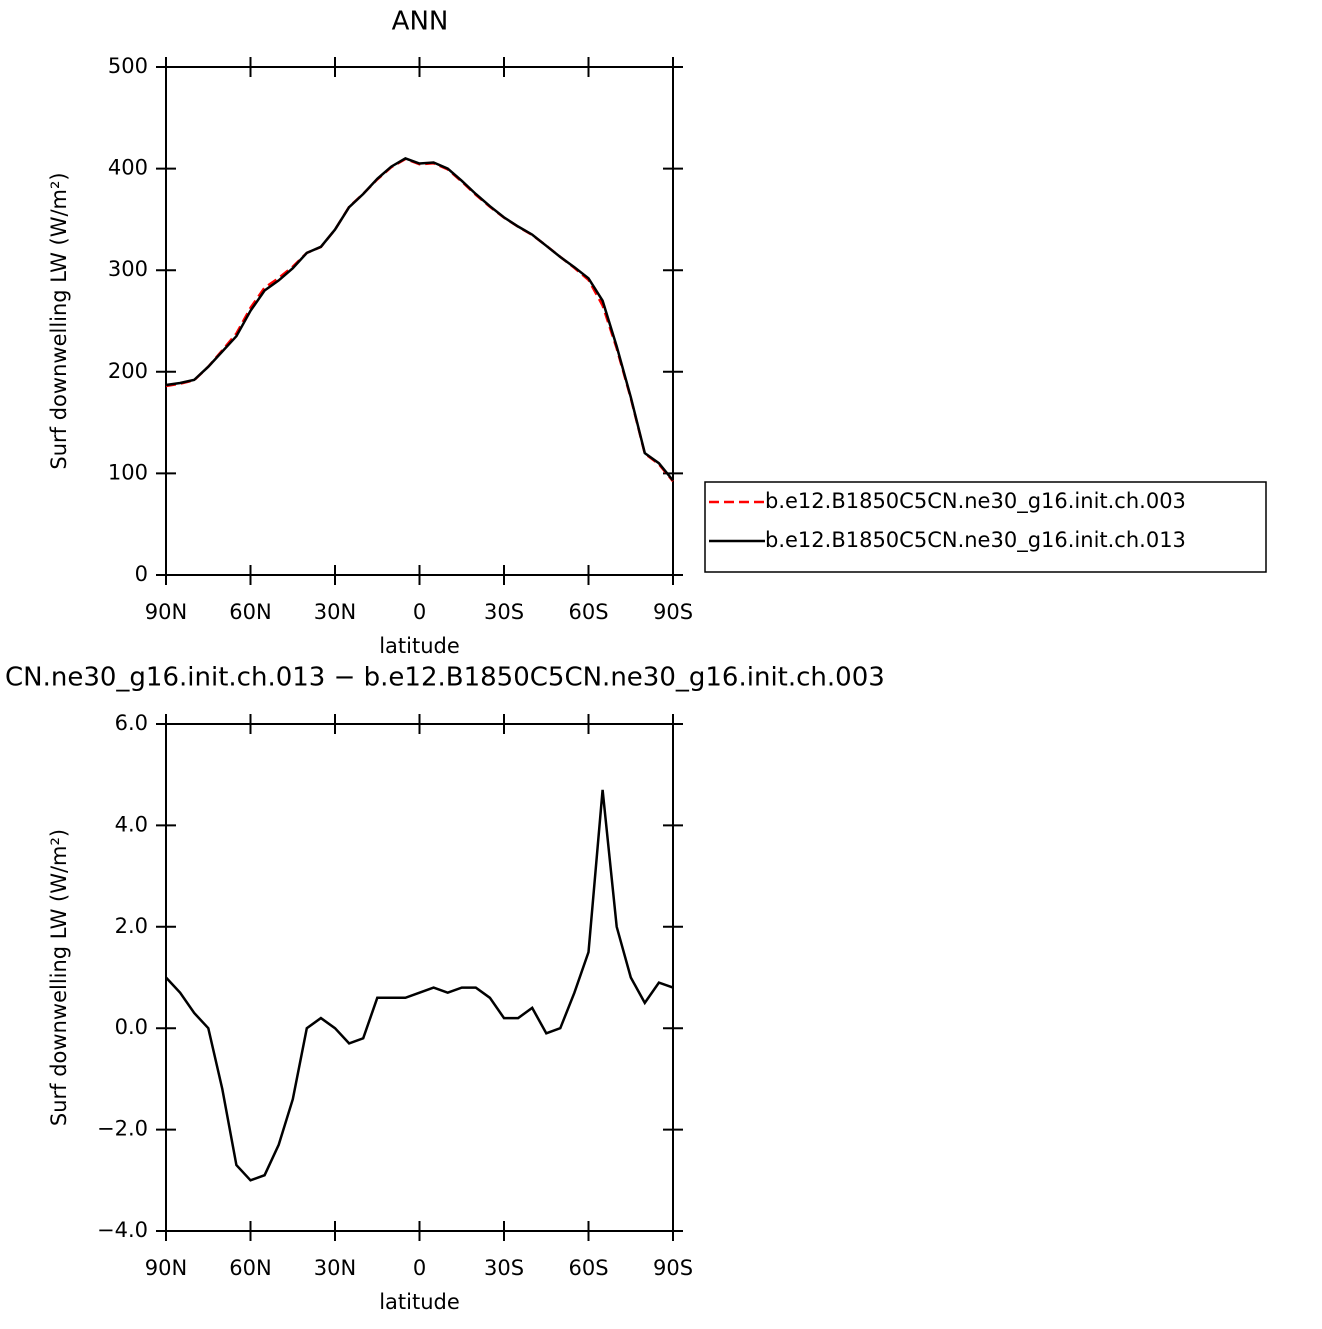 The width and height of the screenshot is (1322, 1329). I want to click on y-tick-label: 0, so click(141, 574).